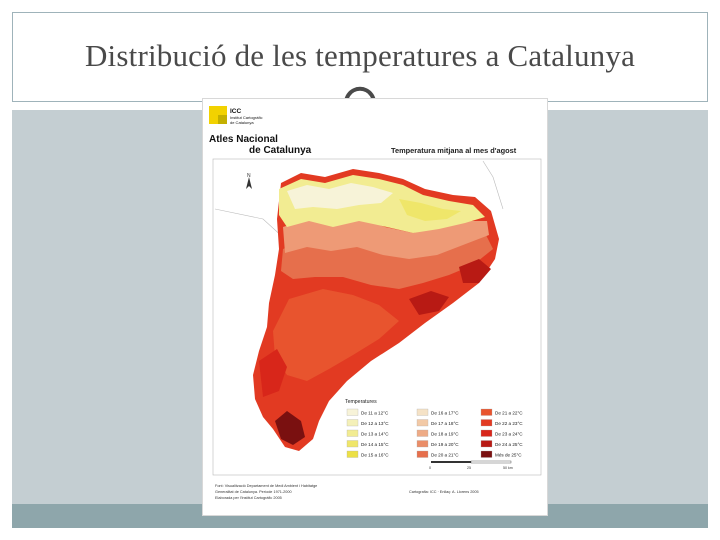  Describe the element at coordinates (340, 196) in the screenshot. I see `region-high-peaks` at that location.